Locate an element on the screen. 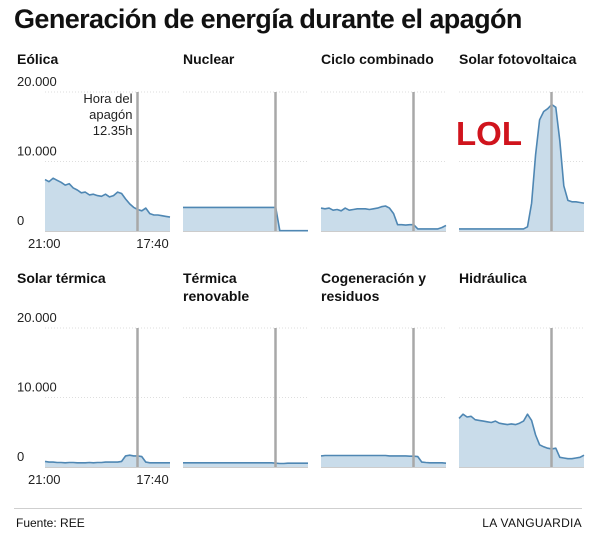  panel-title: Cogeneración y is located at coordinates (373, 278).